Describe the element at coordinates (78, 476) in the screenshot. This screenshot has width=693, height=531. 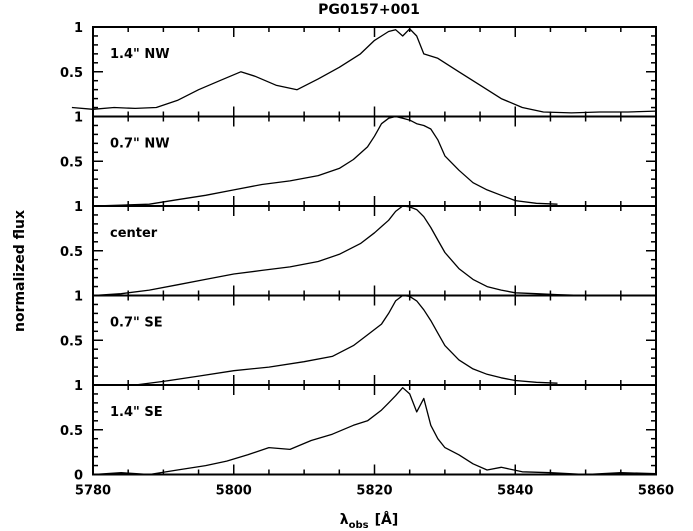
I see `y-tick-label: 0` at that location.